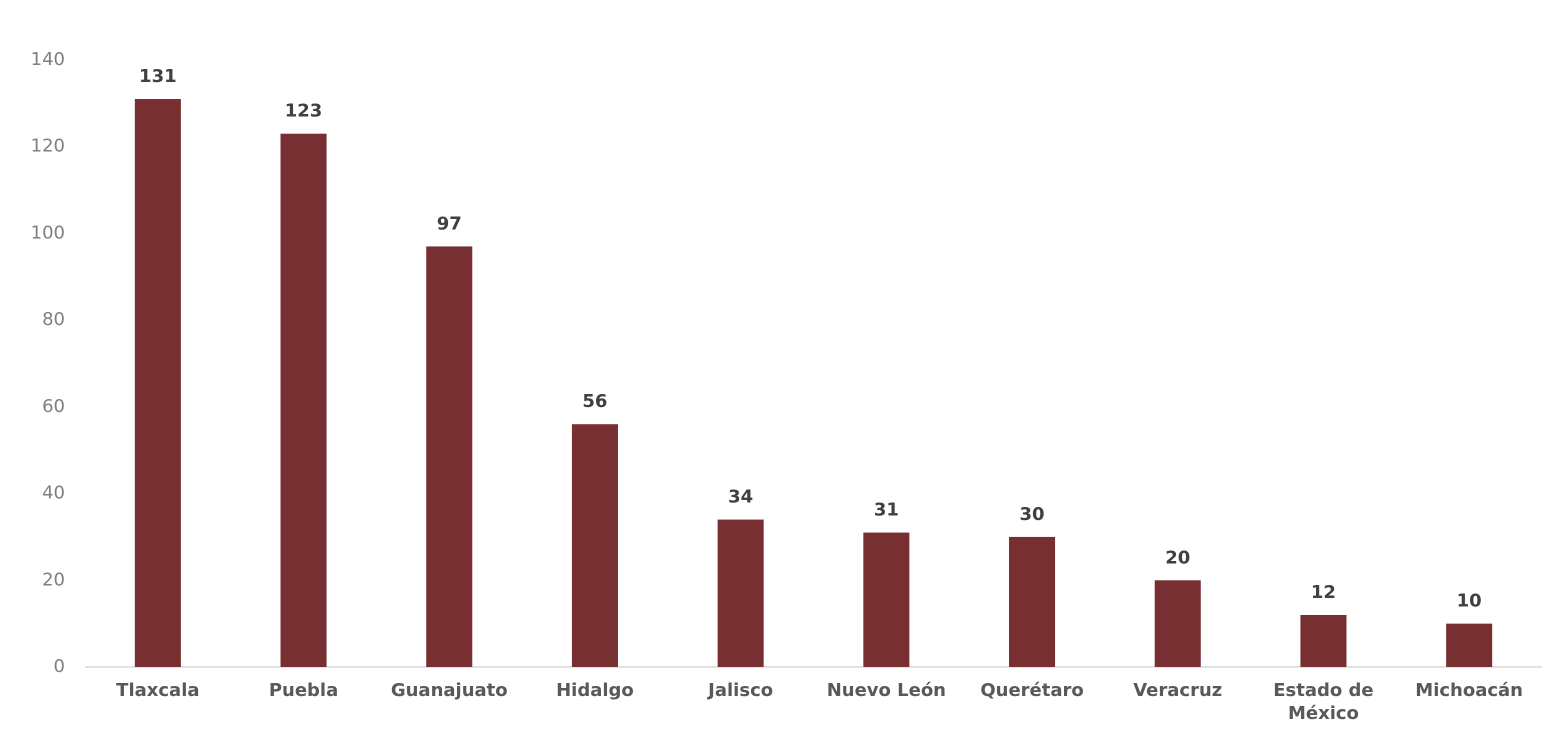  Describe the element at coordinates (158, 690) in the screenshot. I see `x-tick-label: Tlaxcala` at that location.